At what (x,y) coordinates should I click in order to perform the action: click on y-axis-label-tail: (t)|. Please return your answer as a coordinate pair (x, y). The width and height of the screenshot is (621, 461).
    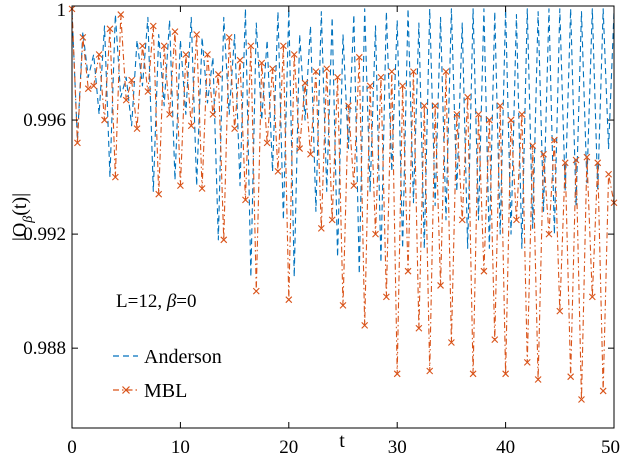
    Looking at the image, I should click on (20, 204).